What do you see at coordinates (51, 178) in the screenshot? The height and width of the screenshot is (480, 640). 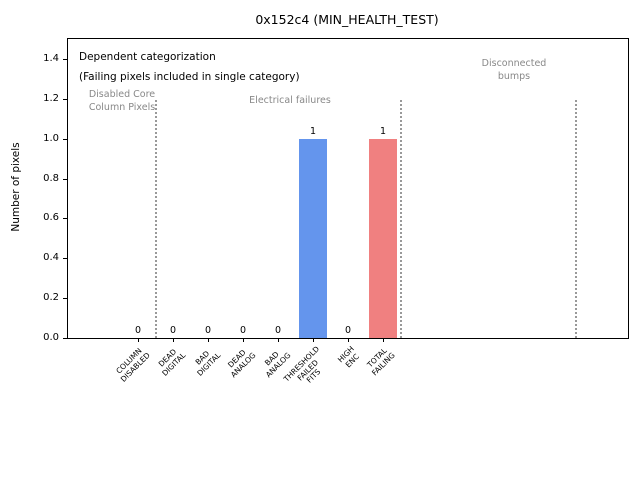 I see `y-tick-label: 0.8` at bounding box center [51, 178].